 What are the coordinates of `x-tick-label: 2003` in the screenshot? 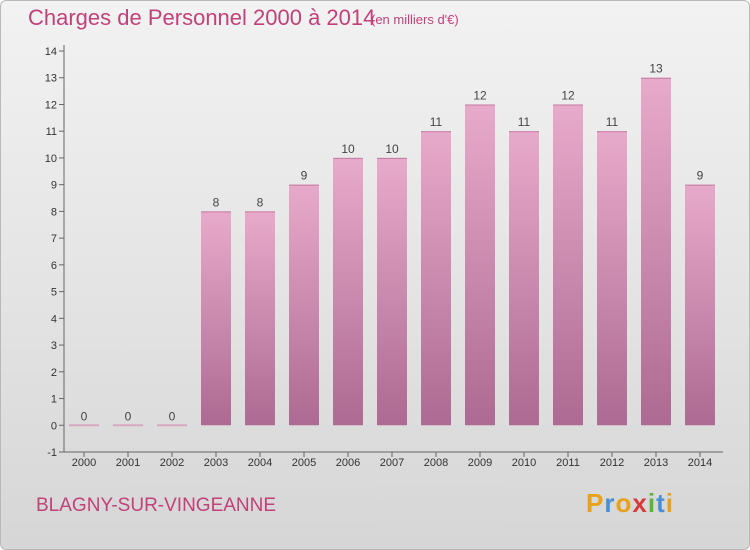 It's located at (216, 463).